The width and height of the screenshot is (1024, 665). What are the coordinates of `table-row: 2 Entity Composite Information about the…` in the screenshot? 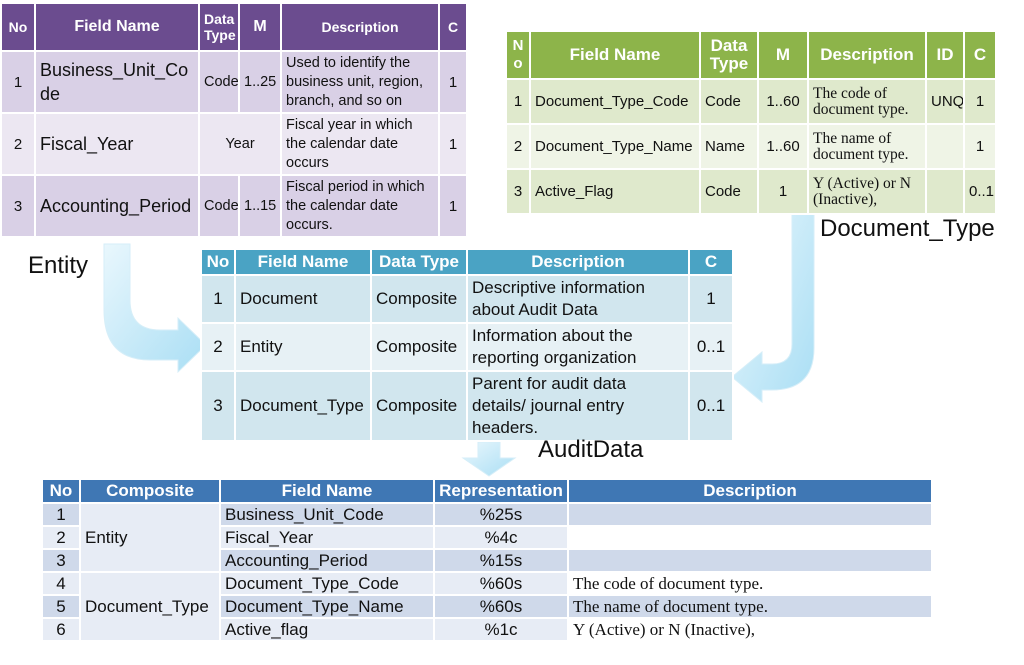 It's located at (467, 347).